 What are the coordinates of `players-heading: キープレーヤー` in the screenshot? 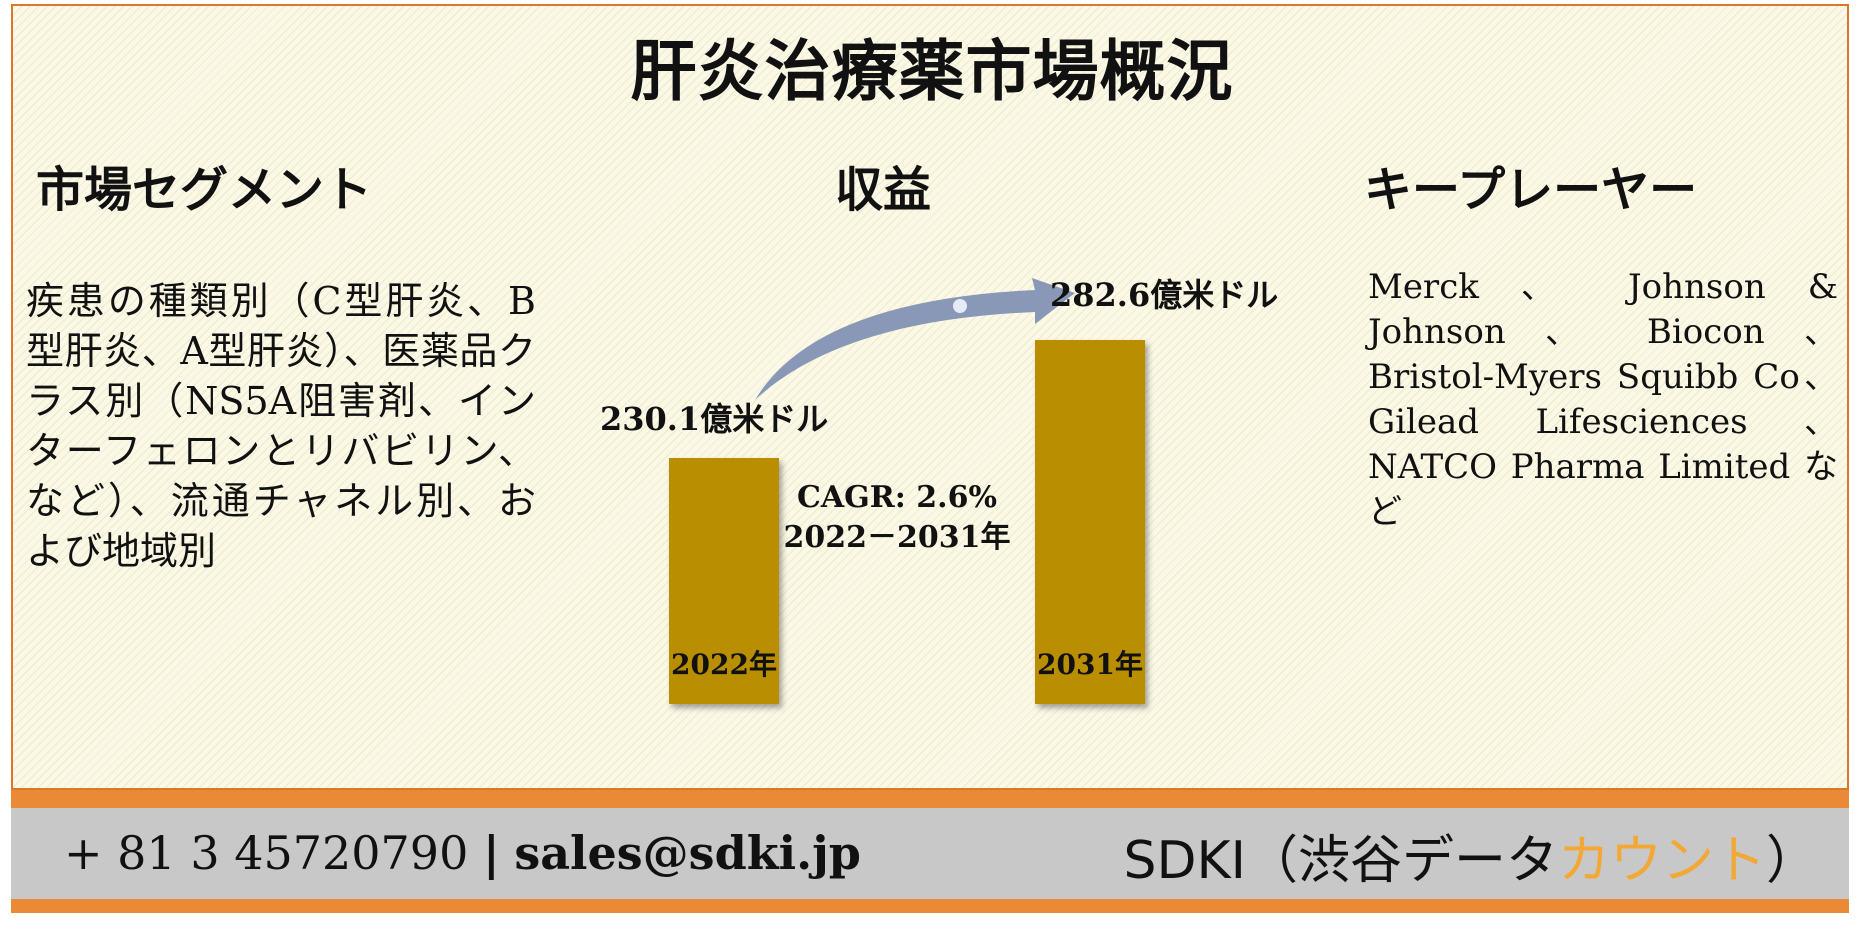 It's located at (1531, 190).